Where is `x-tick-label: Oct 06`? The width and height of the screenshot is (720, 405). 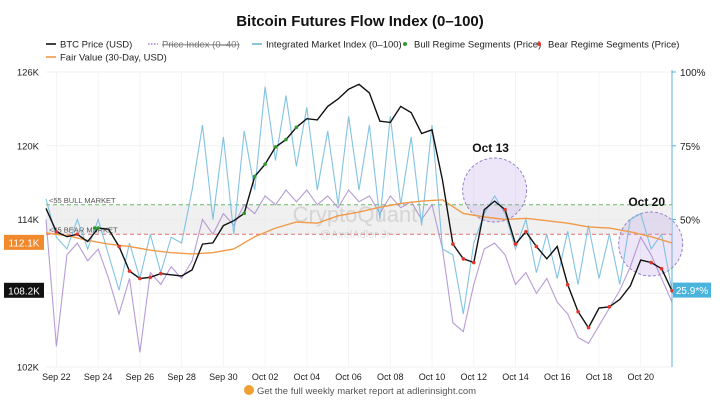
x-tick-label: Oct 06 is located at coordinates (348, 377).